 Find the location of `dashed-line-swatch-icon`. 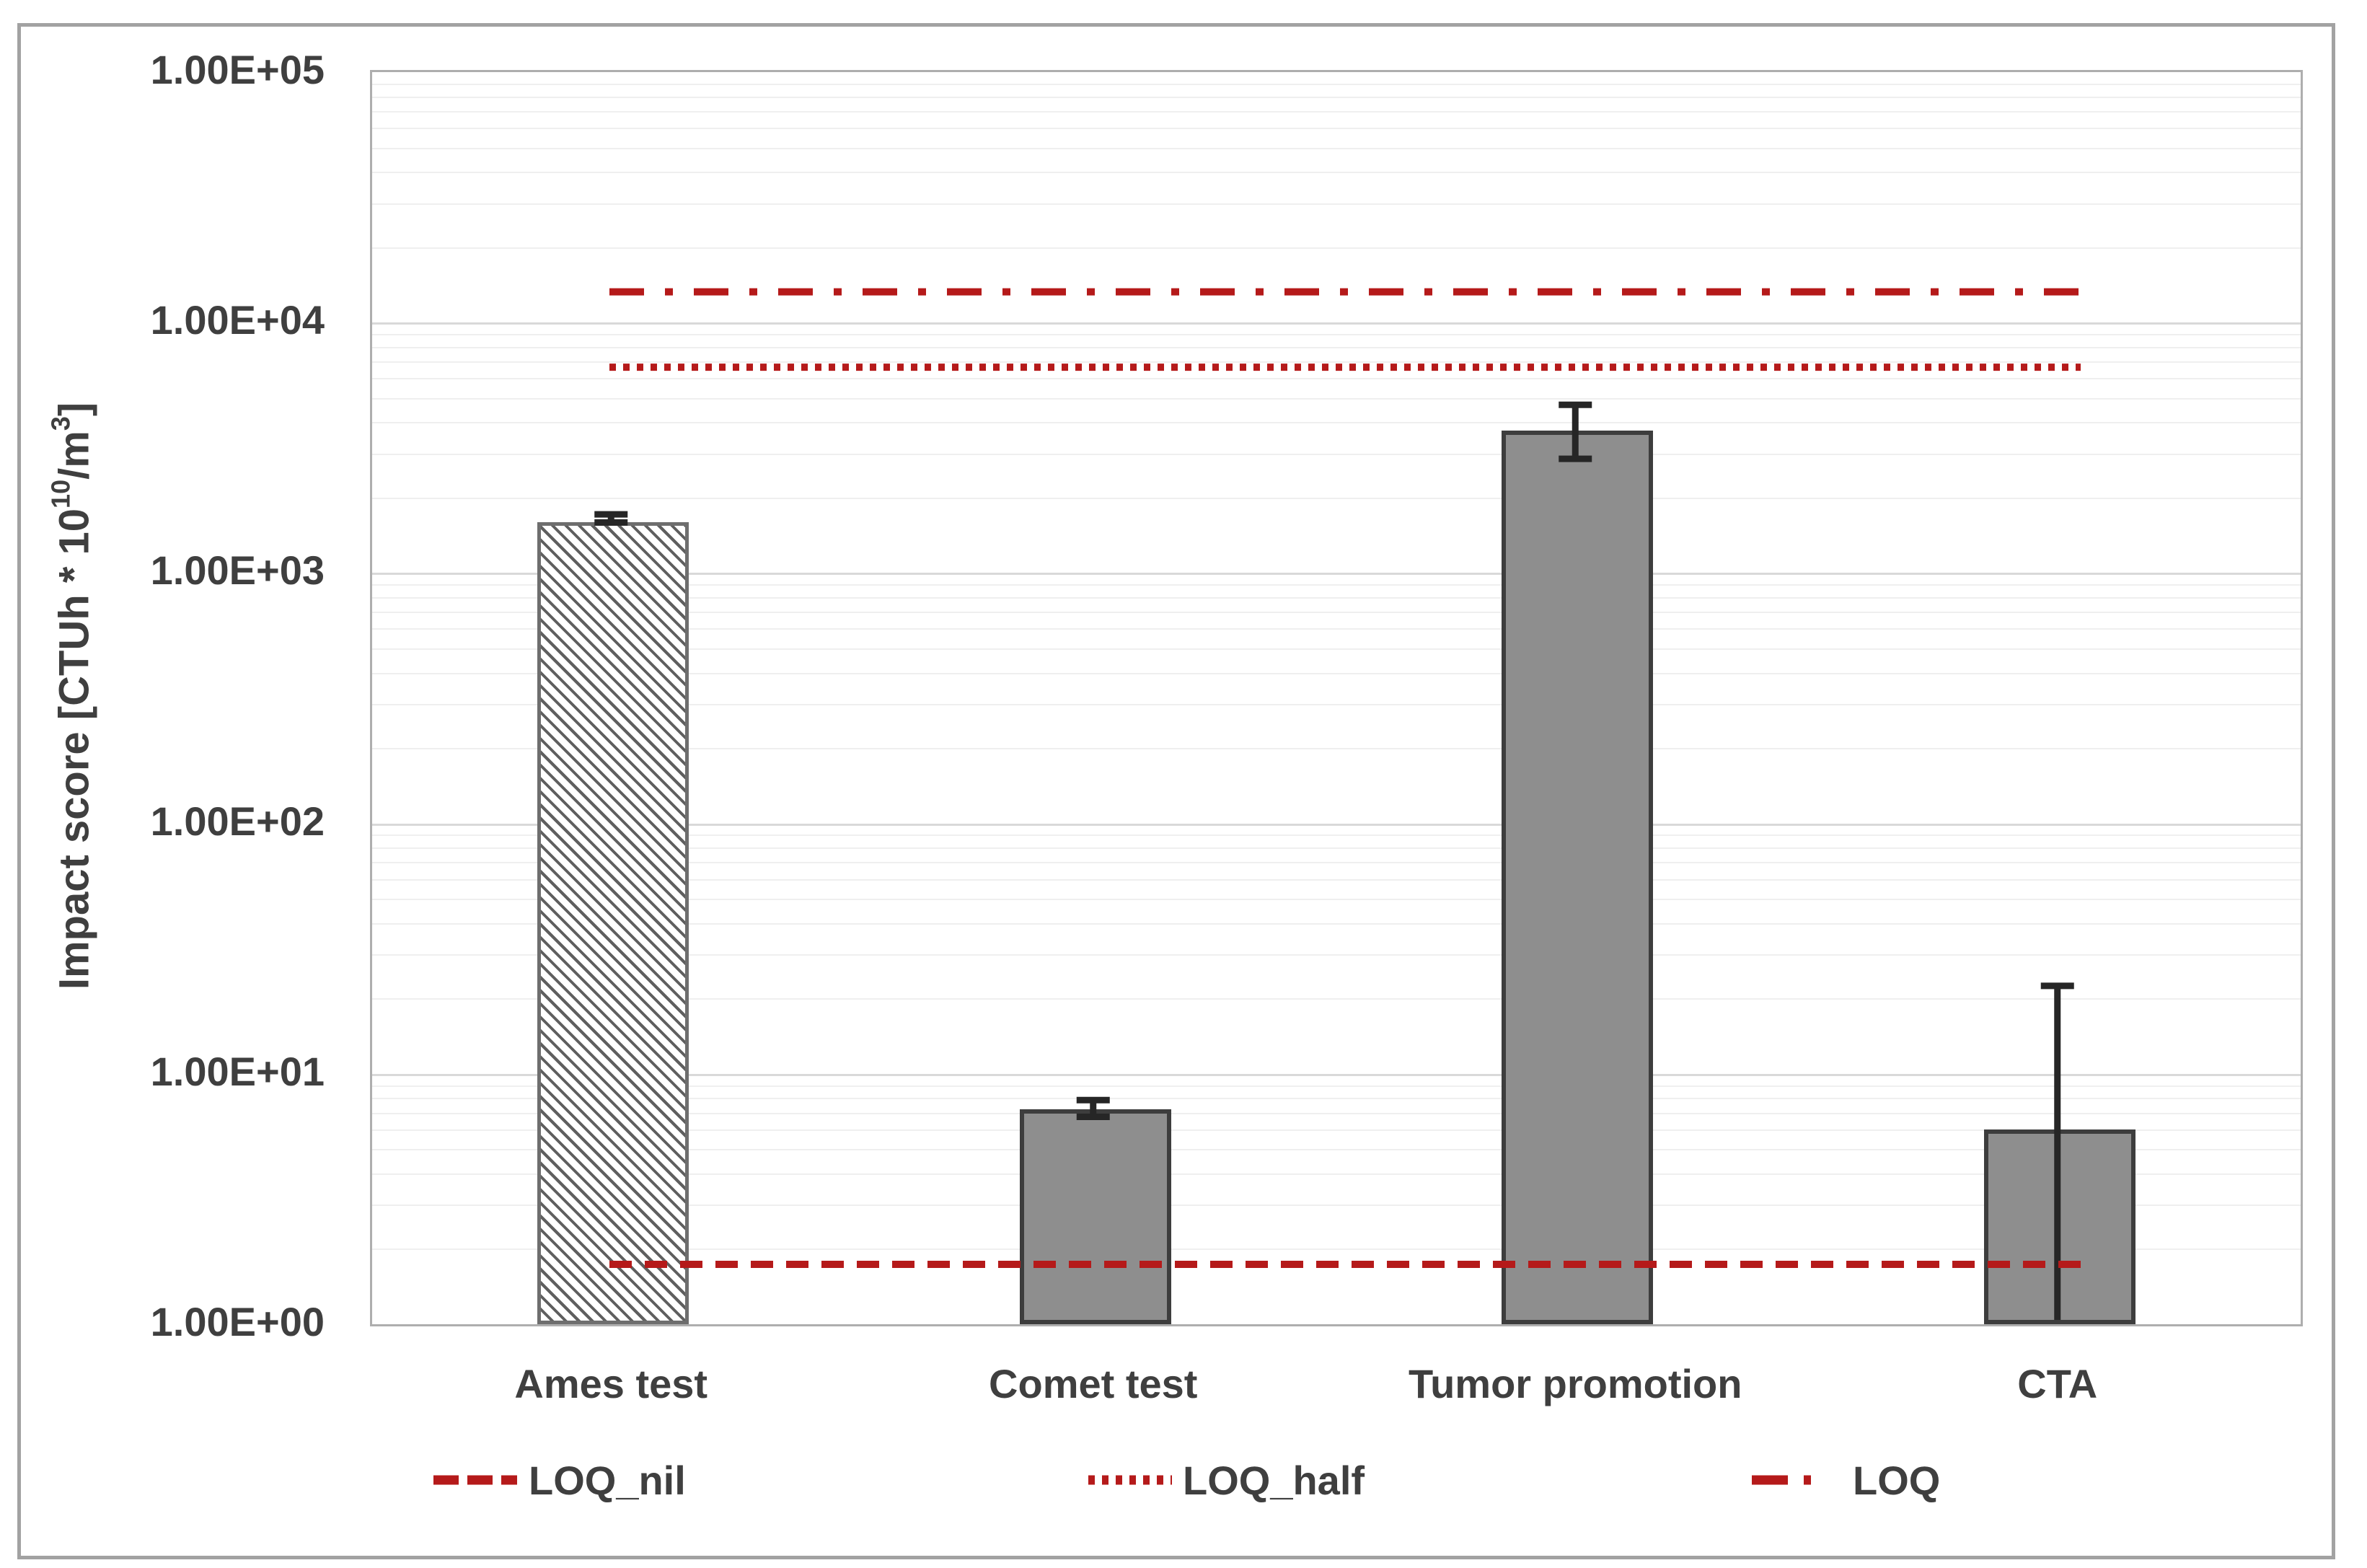

dashed-line-swatch-icon is located at coordinates (475, 1480).